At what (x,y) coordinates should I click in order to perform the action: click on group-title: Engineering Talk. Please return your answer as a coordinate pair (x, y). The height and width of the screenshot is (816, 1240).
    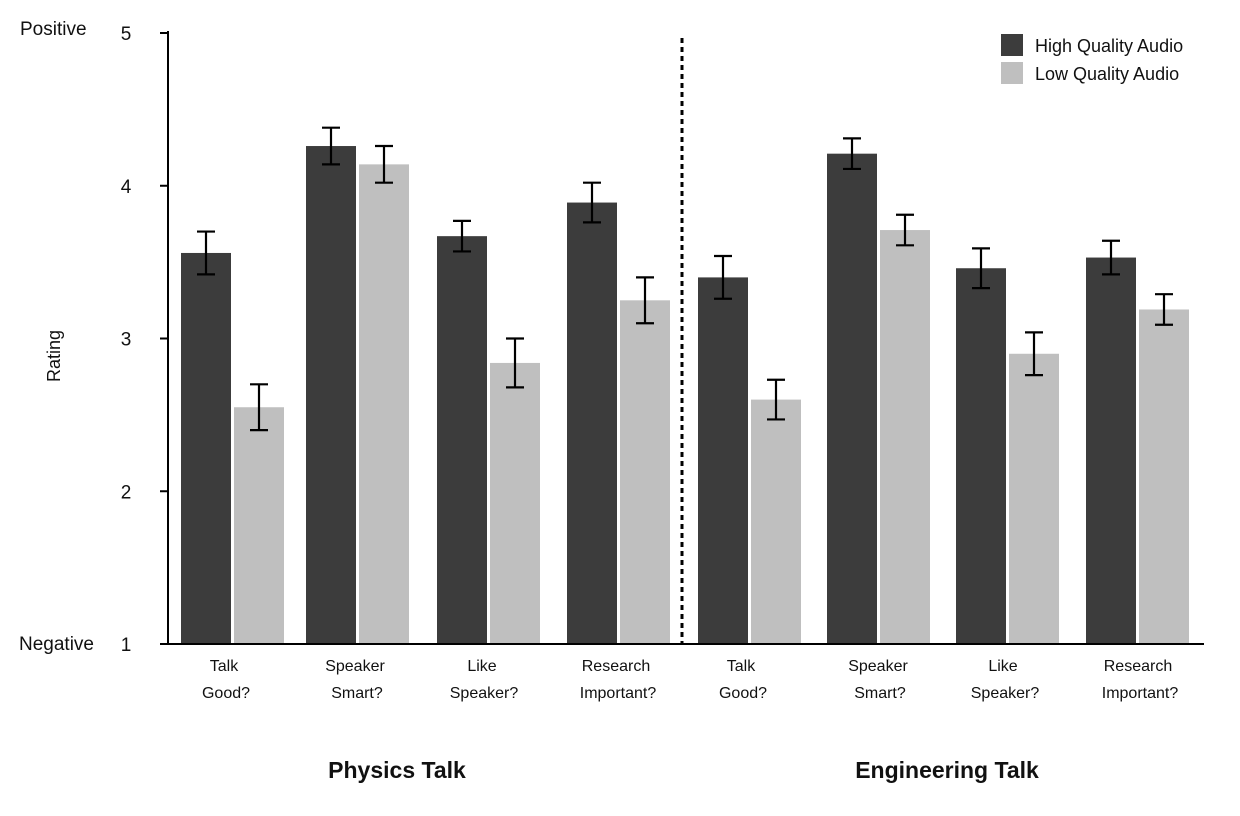
    Looking at the image, I should click on (947, 770).